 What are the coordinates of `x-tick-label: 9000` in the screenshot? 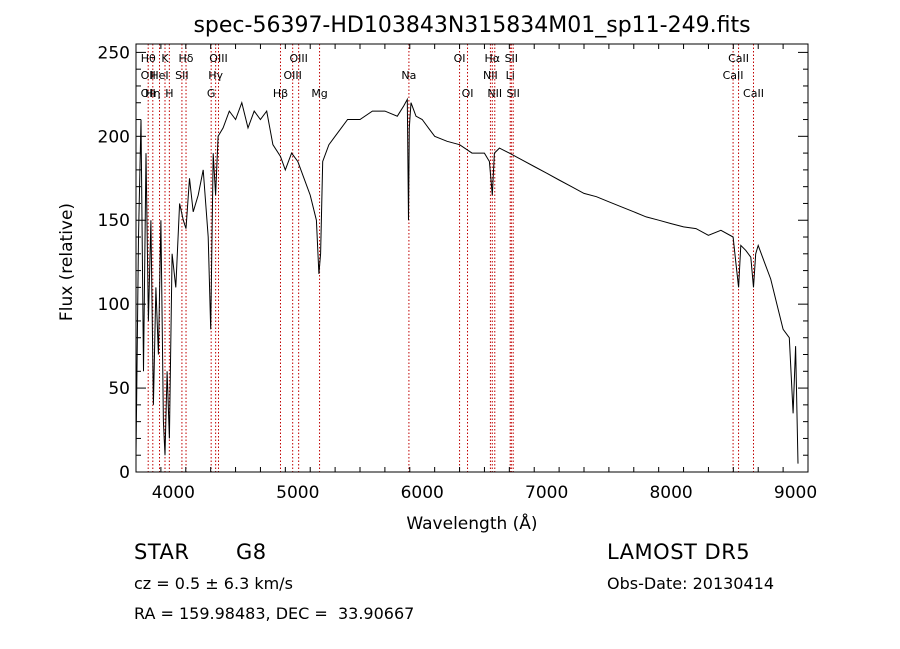 It's located at (795, 493).